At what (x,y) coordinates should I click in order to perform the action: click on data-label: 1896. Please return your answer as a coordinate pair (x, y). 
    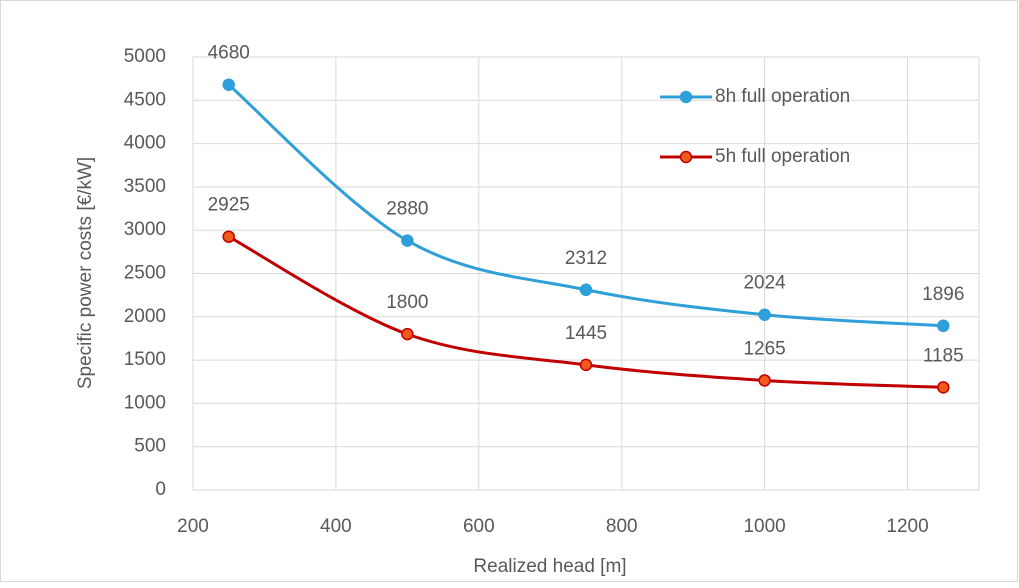
    Looking at the image, I should click on (943, 294).